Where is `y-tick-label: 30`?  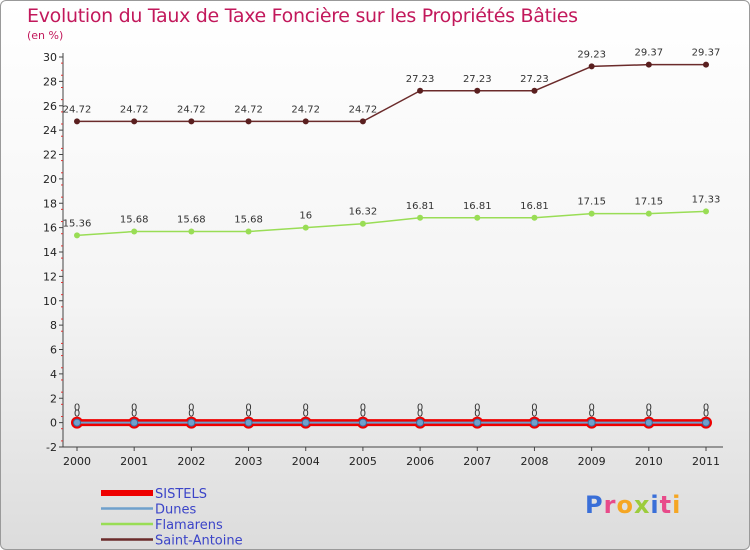 y-tick-label: 30 is located at coordinates (50, 57).